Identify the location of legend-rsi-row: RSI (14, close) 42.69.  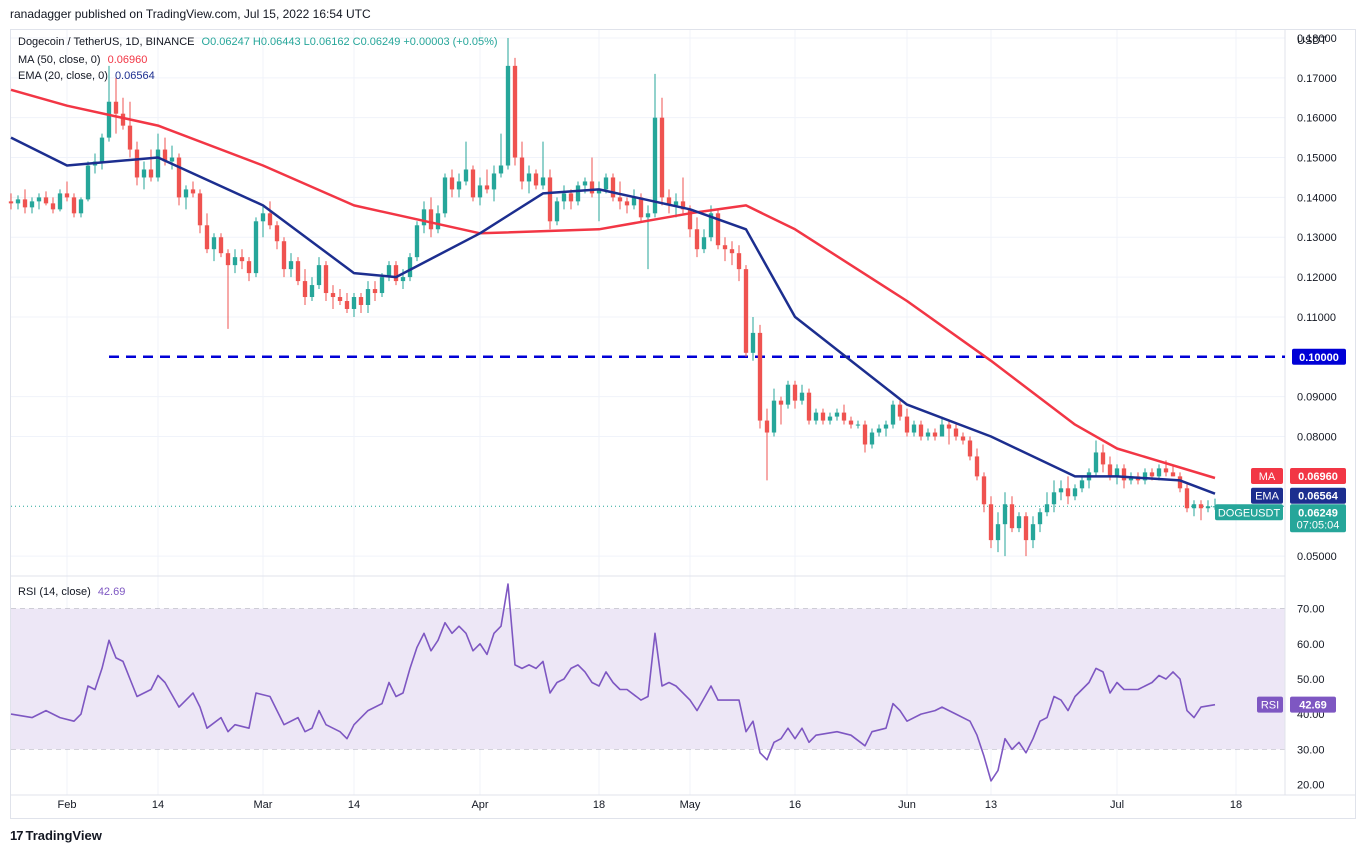
(71, 592).